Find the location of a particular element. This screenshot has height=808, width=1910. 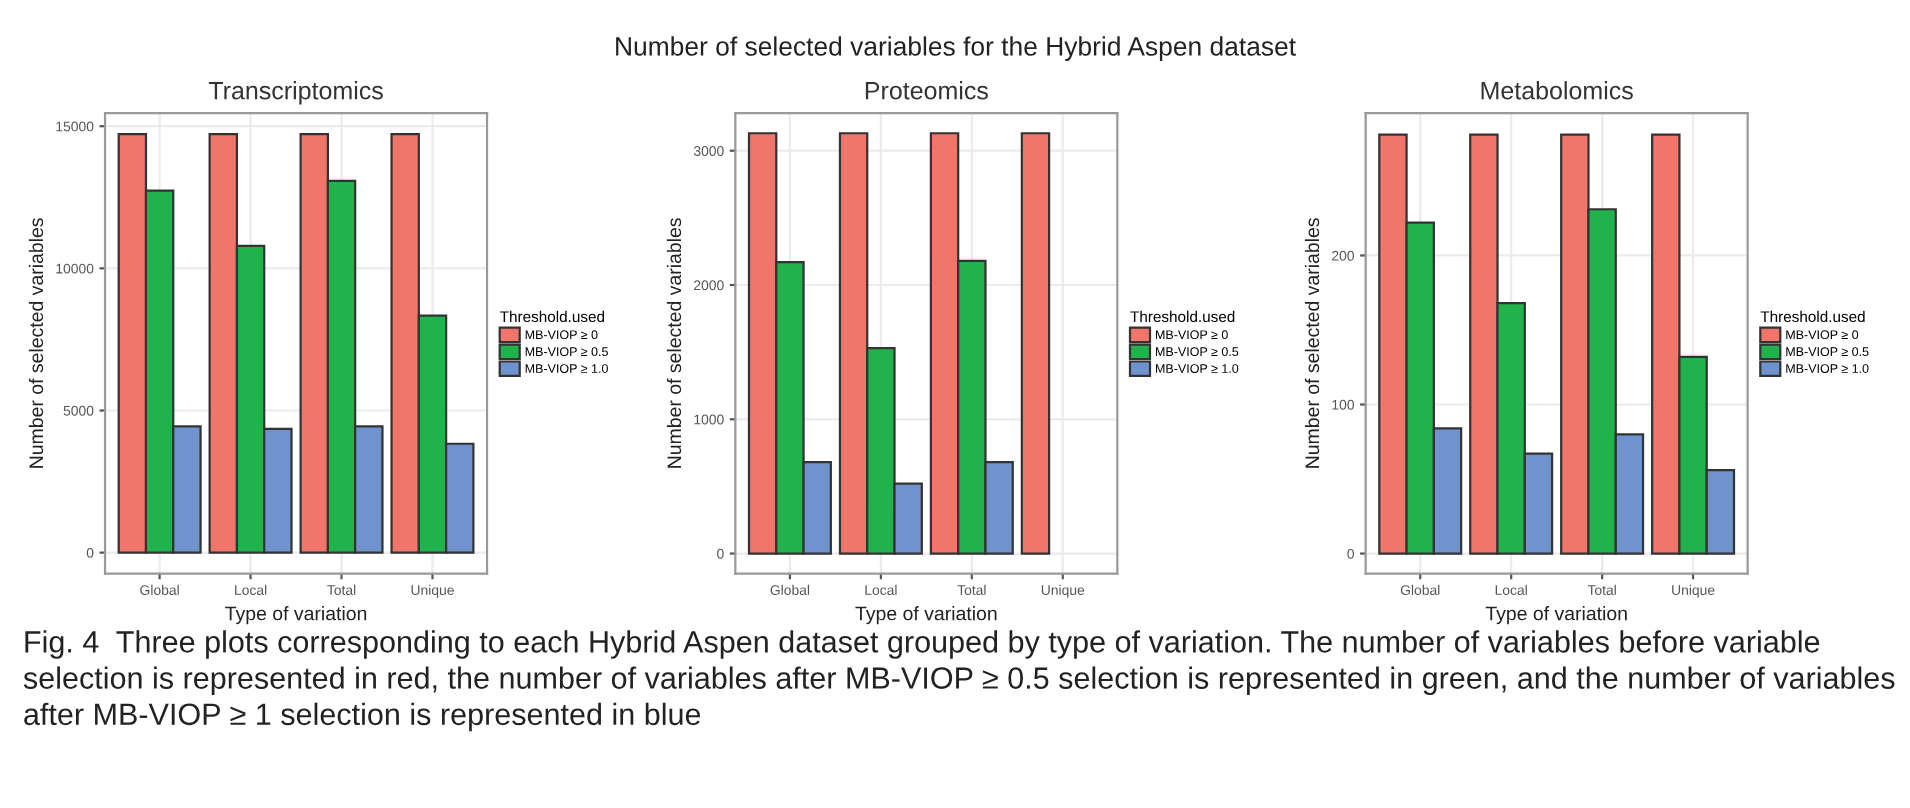

chart-title: Proteomics is located at coordinates (926, 90).